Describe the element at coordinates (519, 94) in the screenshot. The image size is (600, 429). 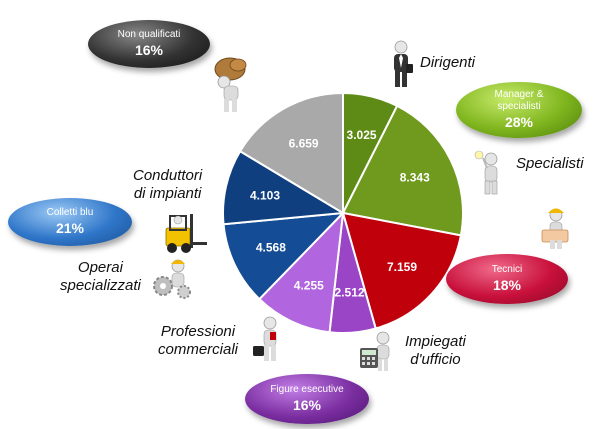
I see `bubble-label: Manager &` at that location.